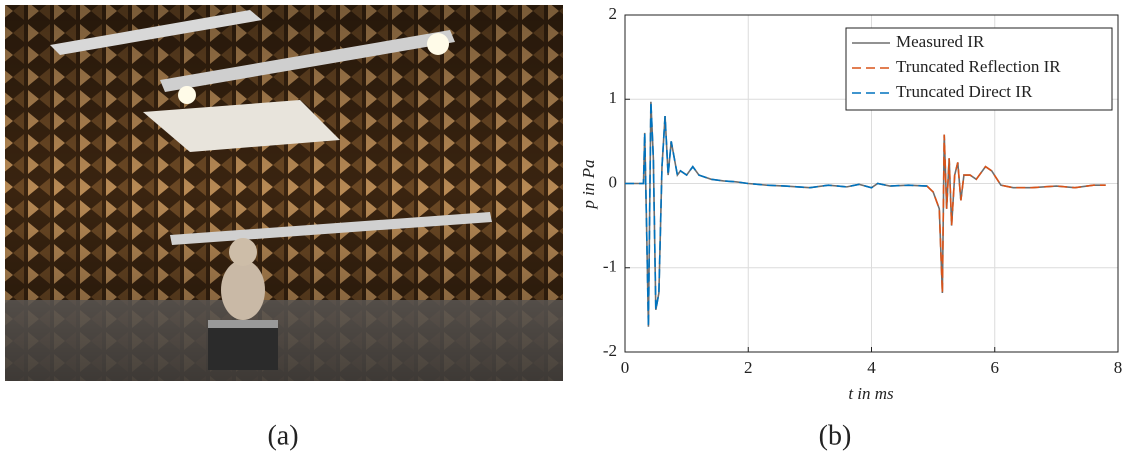 This screenshot has width=1127, height=457. I want to click on x-tick-label: 0, so click(625, 367).